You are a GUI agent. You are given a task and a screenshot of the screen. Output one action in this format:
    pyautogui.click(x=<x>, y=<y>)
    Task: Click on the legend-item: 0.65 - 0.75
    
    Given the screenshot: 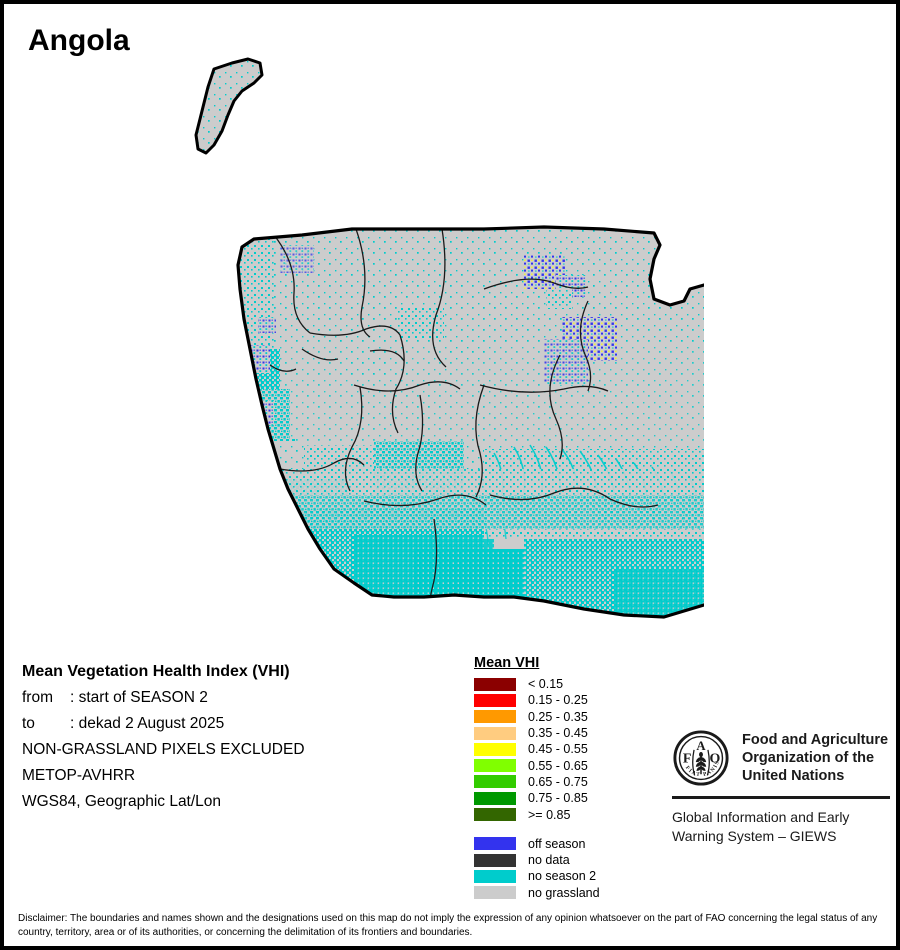 What is the action you would take?
    pyautogui.click(x=564, y=782)
    